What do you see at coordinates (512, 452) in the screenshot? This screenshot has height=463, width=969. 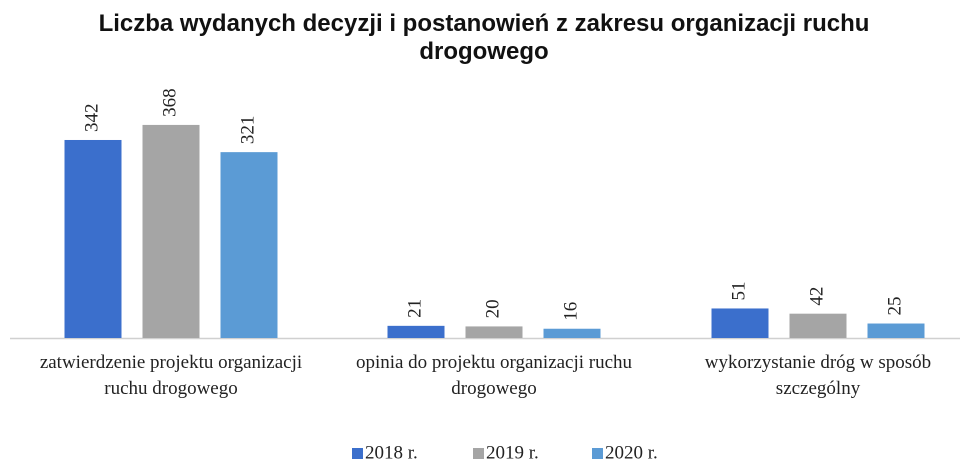 I see `legend-label: 2019 r.` at bounding box center [512, 452].